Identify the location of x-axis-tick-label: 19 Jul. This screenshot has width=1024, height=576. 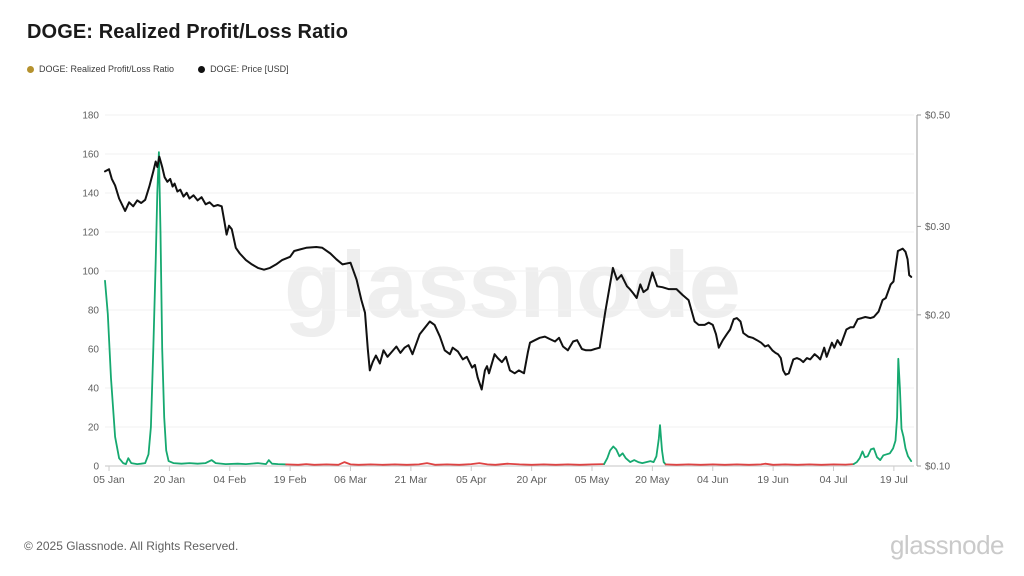
(894, 480).